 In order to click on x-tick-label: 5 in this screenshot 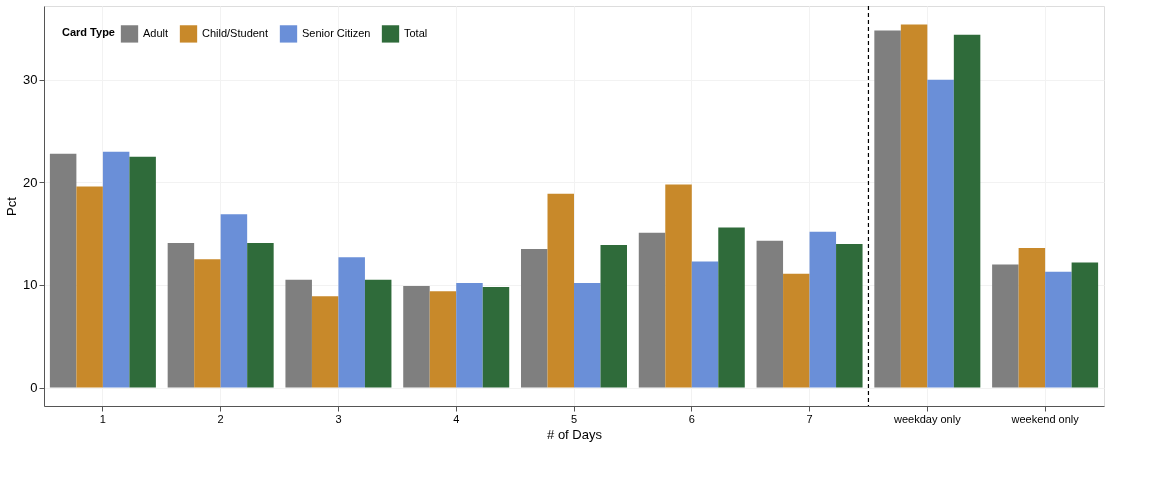, I will do `click(574, 418)`.